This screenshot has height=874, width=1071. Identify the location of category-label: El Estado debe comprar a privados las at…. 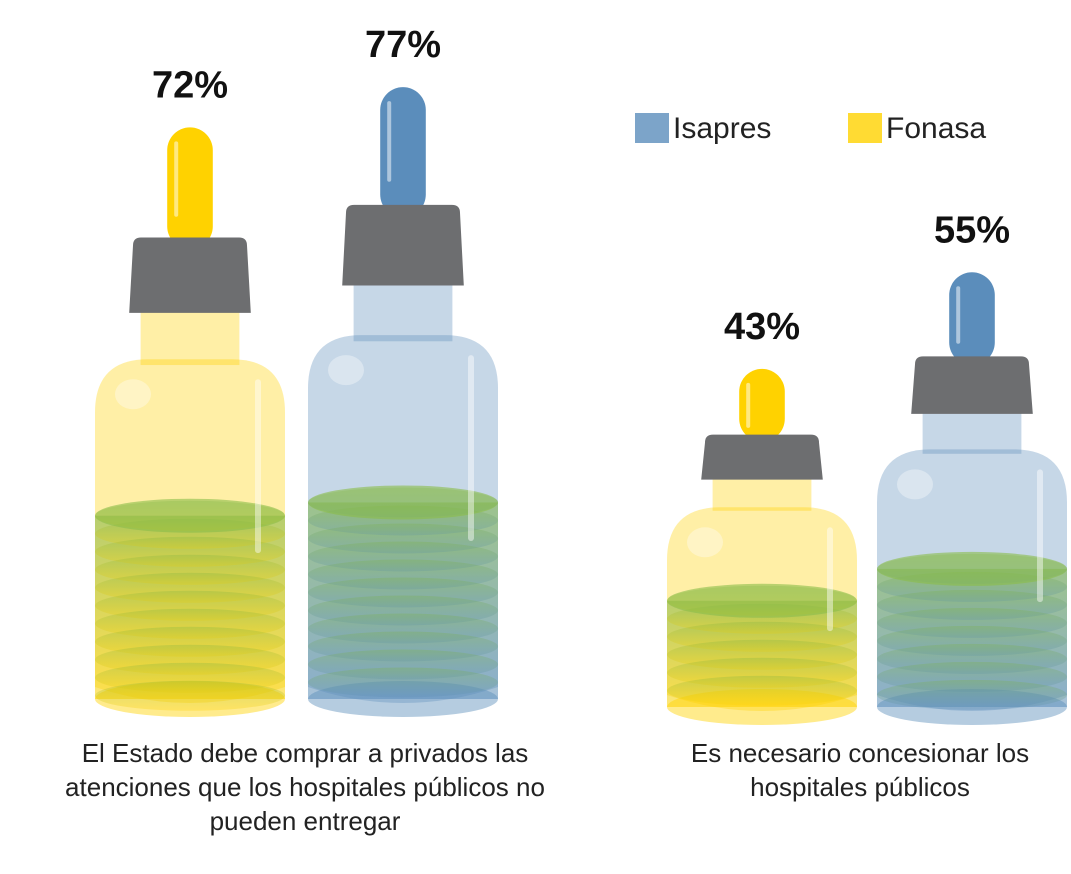
(305, 787).